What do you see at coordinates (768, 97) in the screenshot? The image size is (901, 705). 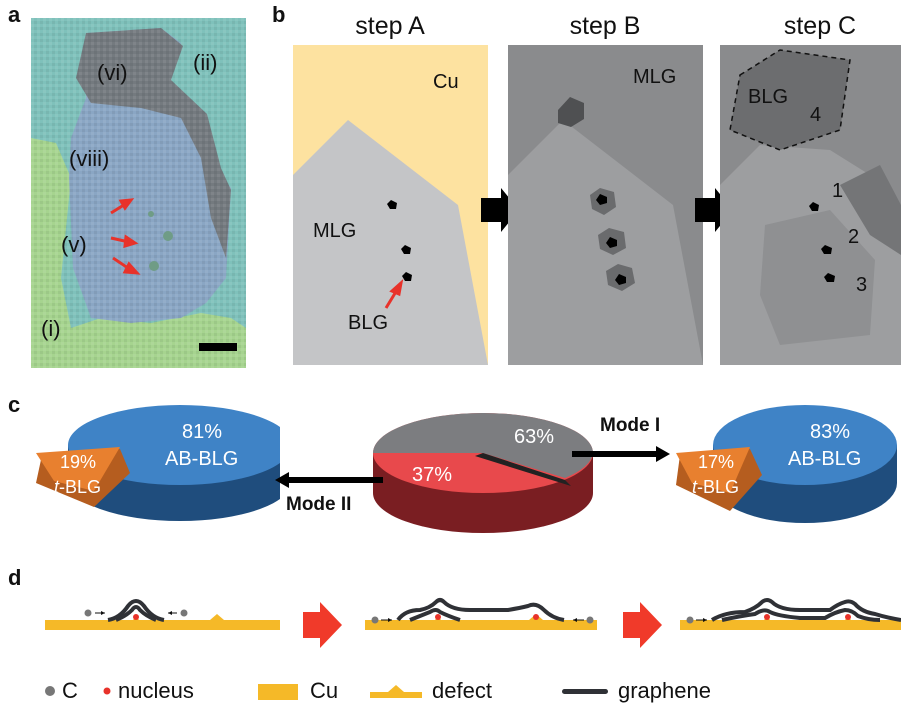 I see `step-c-blg-label: BLG` at bounding box center [768, 97].